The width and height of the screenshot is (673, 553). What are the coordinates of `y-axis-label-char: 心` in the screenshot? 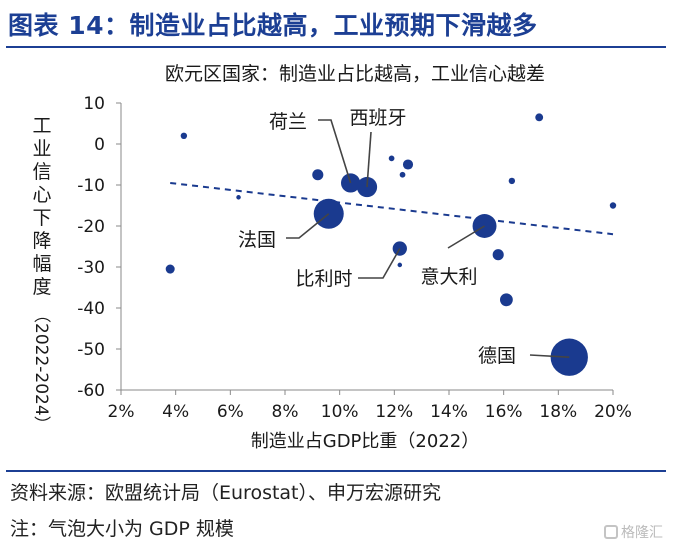 It's located at (41, 195).